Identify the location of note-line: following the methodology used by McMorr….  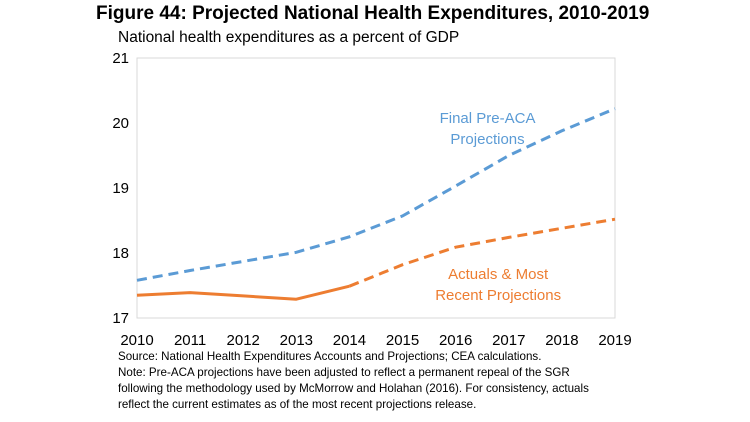
(353, 388).